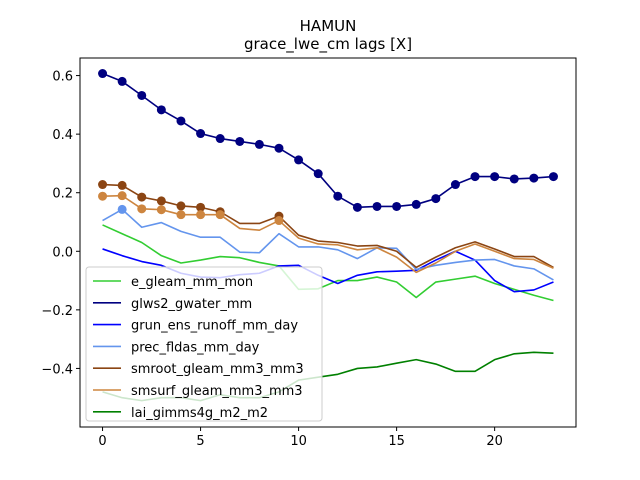 Image resolution: width=640 pixels, height=480 pixels. I want to click on x-tick-label: 5, so click(200, 441).